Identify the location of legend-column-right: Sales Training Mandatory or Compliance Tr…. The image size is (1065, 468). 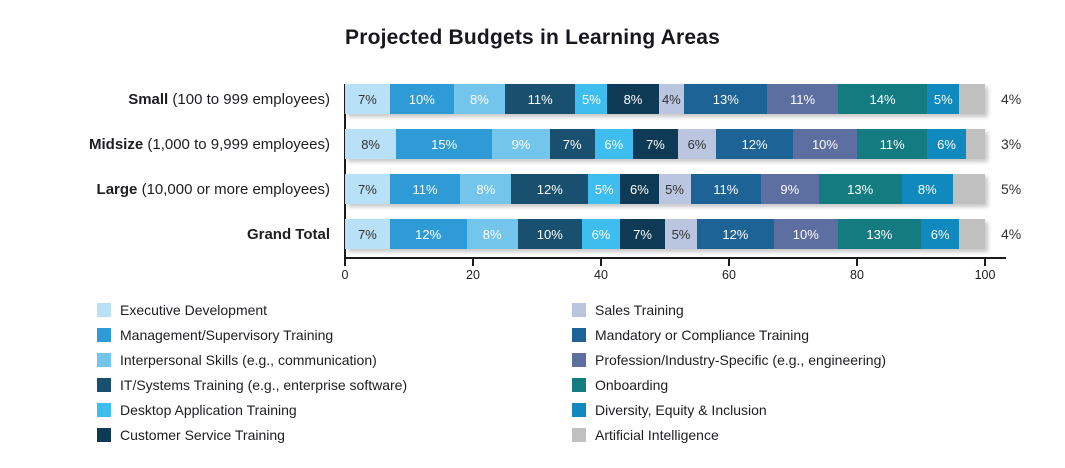
(729, 372).